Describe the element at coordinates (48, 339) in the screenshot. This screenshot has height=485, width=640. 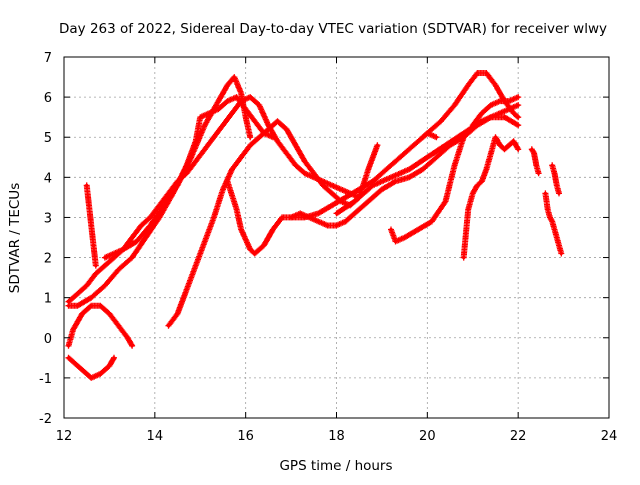
I see `y-tick-label: 0` at that location.